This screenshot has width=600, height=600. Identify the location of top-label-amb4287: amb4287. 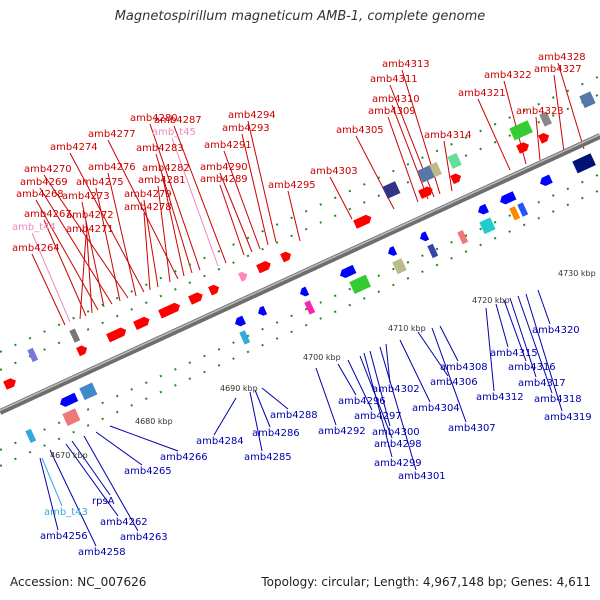
(178, 120).